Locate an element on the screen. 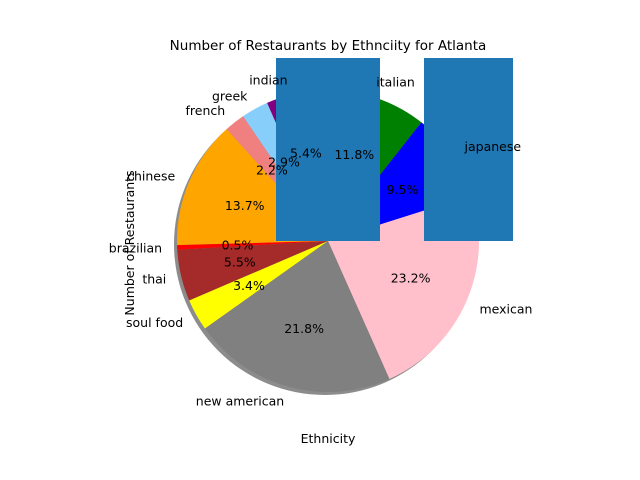 The width and height of the screenshot is (640, 480). pie-label-greek: greek is located at coordinates (230, 95).